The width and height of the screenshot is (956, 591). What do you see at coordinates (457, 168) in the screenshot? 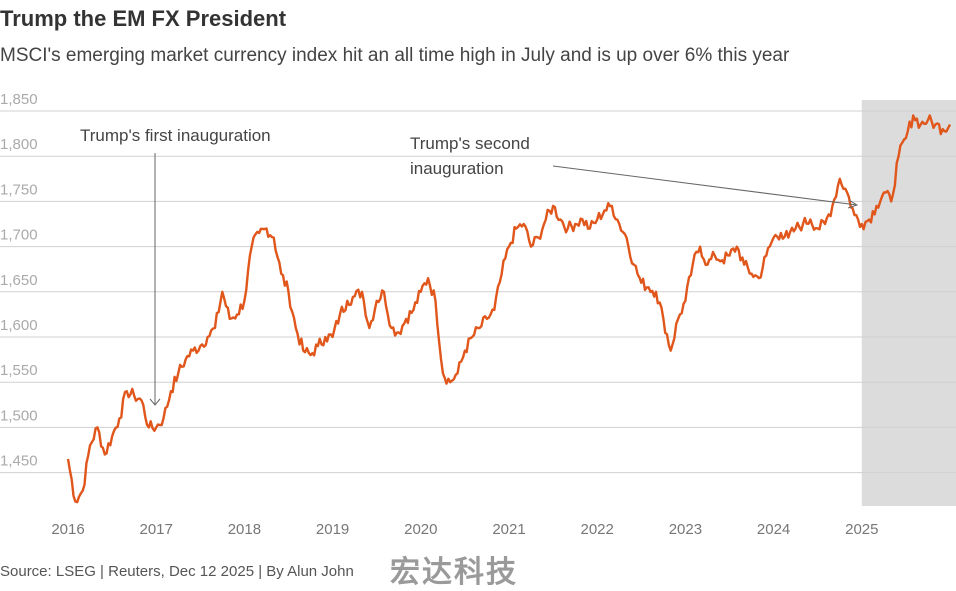
I see `annotation-second-inauguration: inauguration` at bounding box center [457, 168].